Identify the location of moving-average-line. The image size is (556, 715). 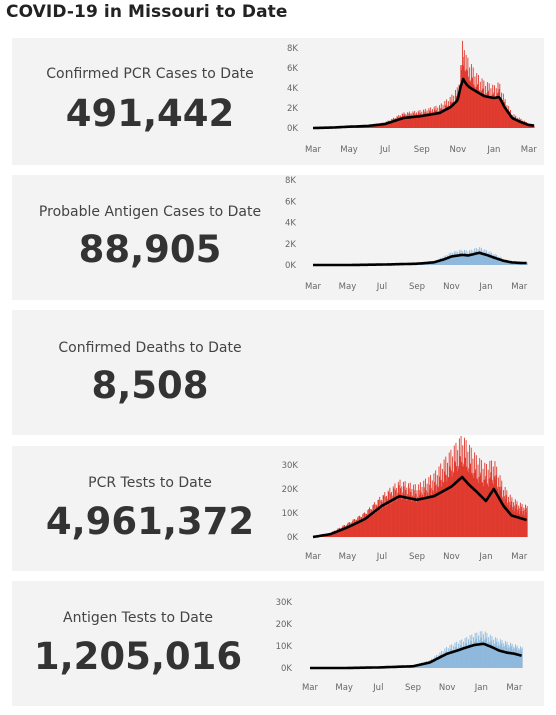
(423, 103).